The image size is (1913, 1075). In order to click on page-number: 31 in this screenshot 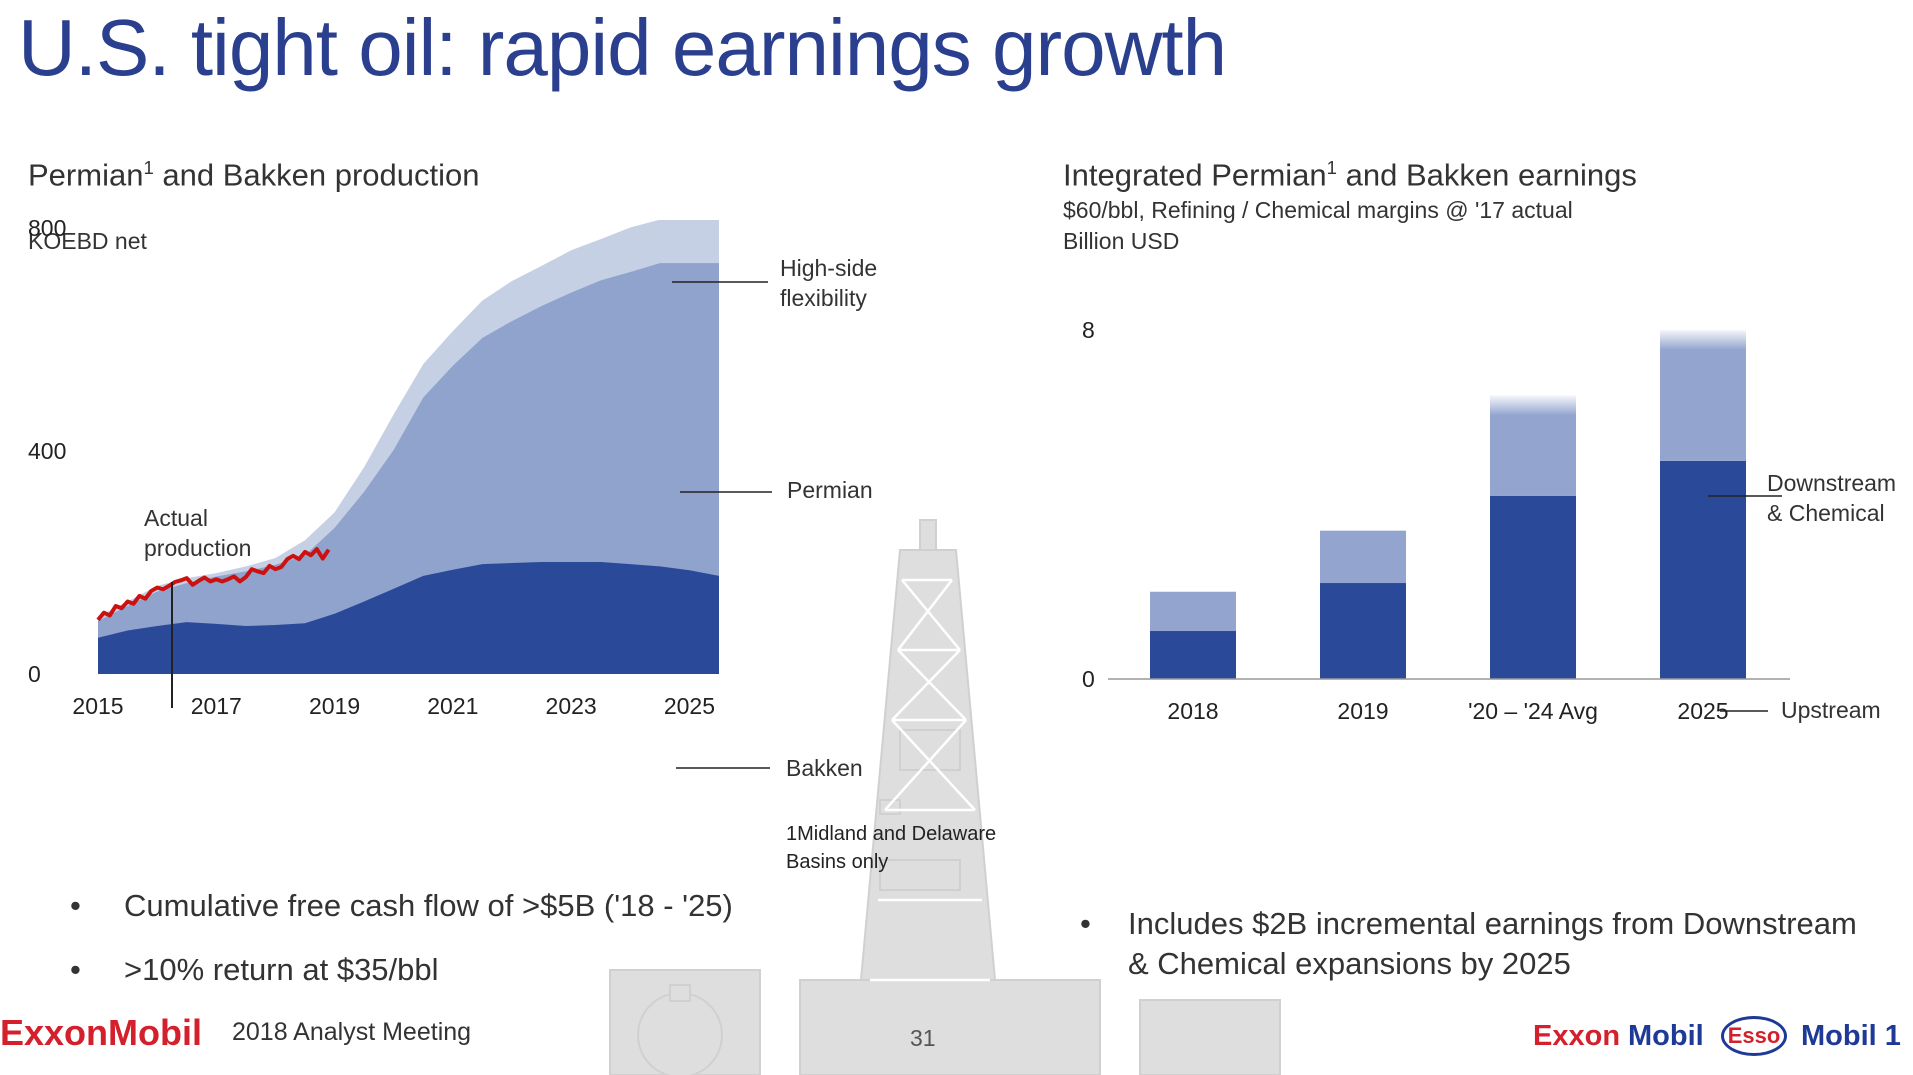, I will do `click(923, 1038)`.